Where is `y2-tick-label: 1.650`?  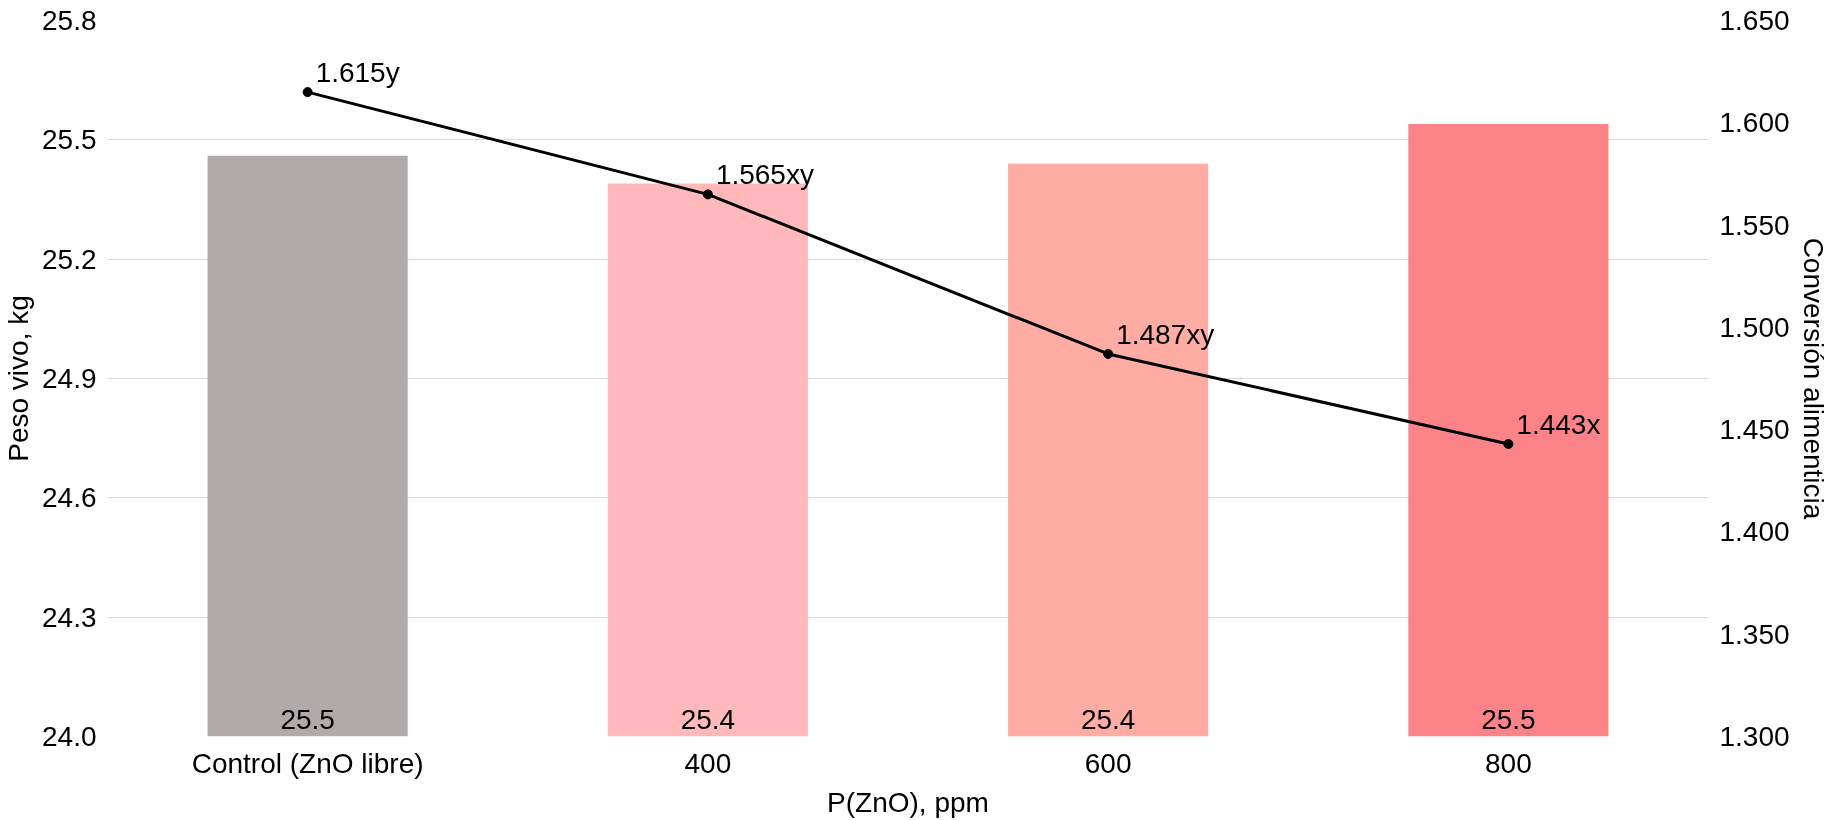 y2-tick-label: 1.650 is located at coordinates (1754, 20).